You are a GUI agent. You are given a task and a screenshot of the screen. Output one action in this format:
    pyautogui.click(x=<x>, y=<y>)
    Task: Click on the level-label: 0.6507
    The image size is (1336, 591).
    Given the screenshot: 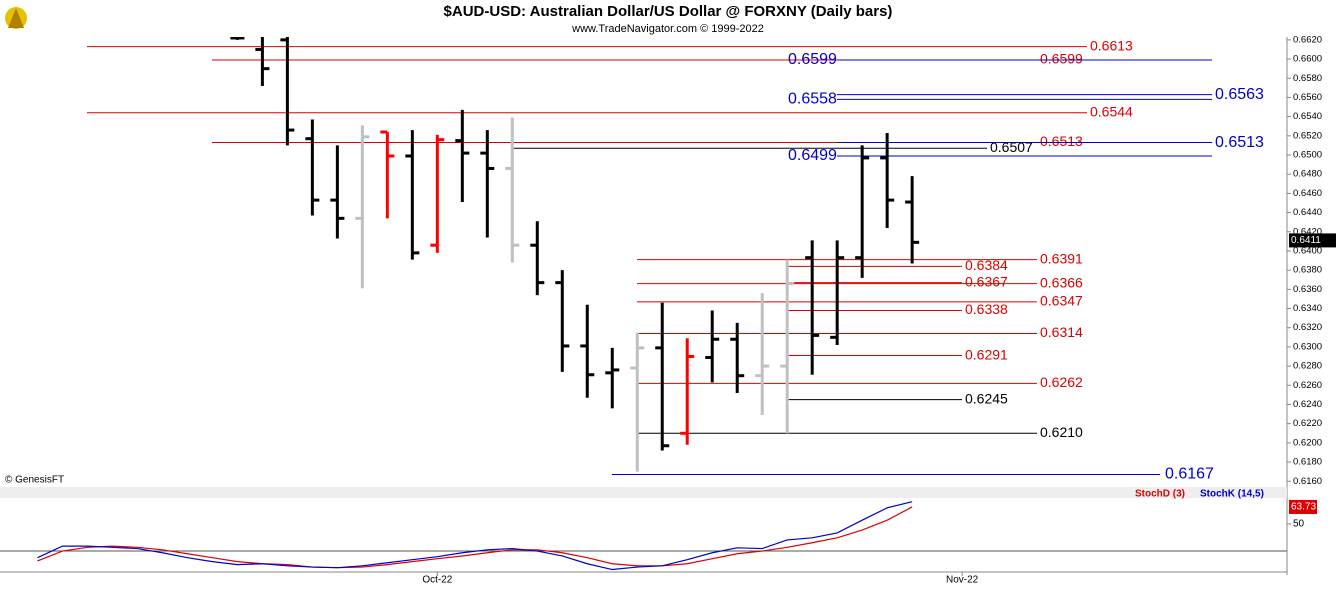 What is the action you would take?
    pyautogui.click(x=1011, y=147)
    